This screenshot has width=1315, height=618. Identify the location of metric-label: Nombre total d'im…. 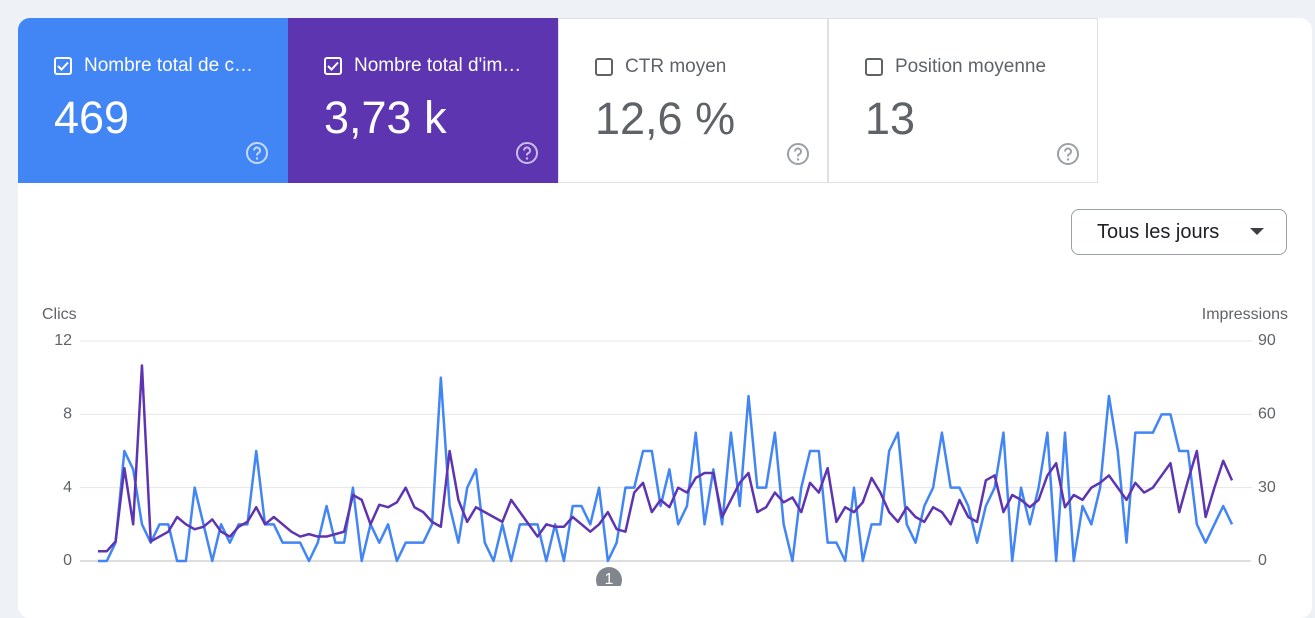
(438, 65).